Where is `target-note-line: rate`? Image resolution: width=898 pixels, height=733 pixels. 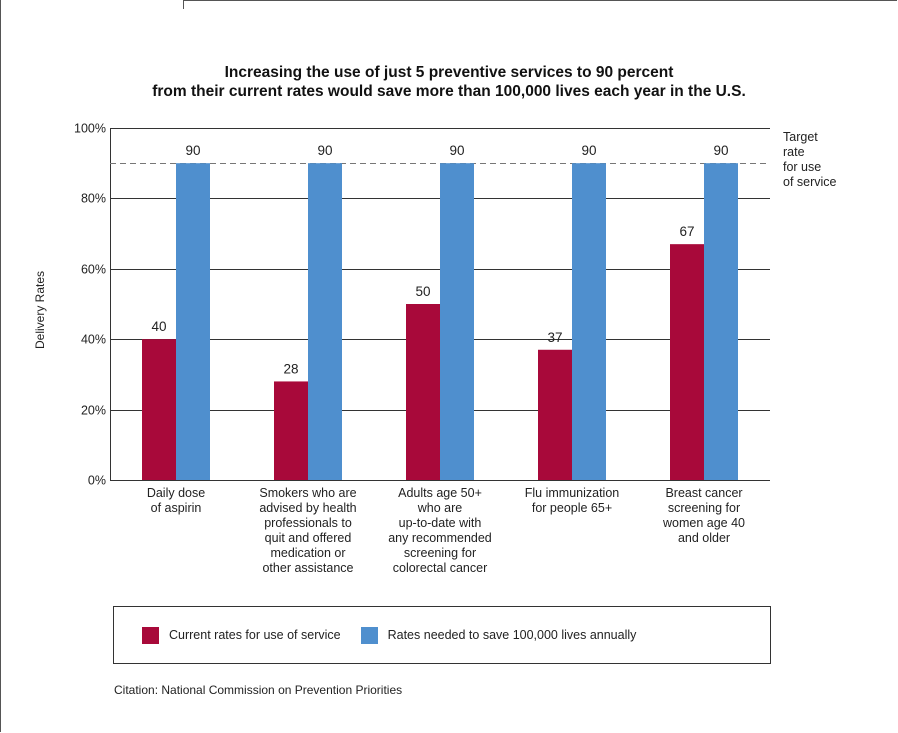 target-note-line: rate is located at coordinates (794, 152).